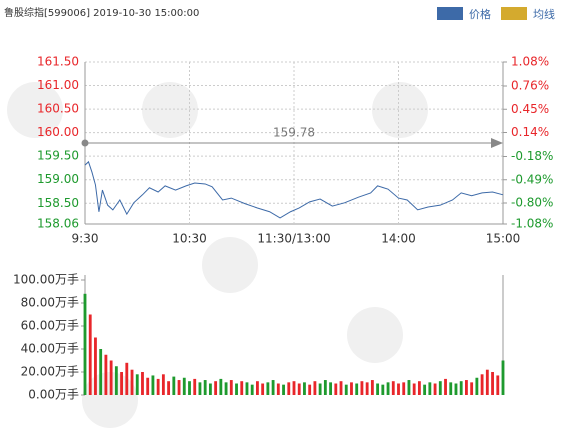 The width and height of the screenshot is (566, 433). I want to click on y-tick-label: 159.00, so click(58, 179).